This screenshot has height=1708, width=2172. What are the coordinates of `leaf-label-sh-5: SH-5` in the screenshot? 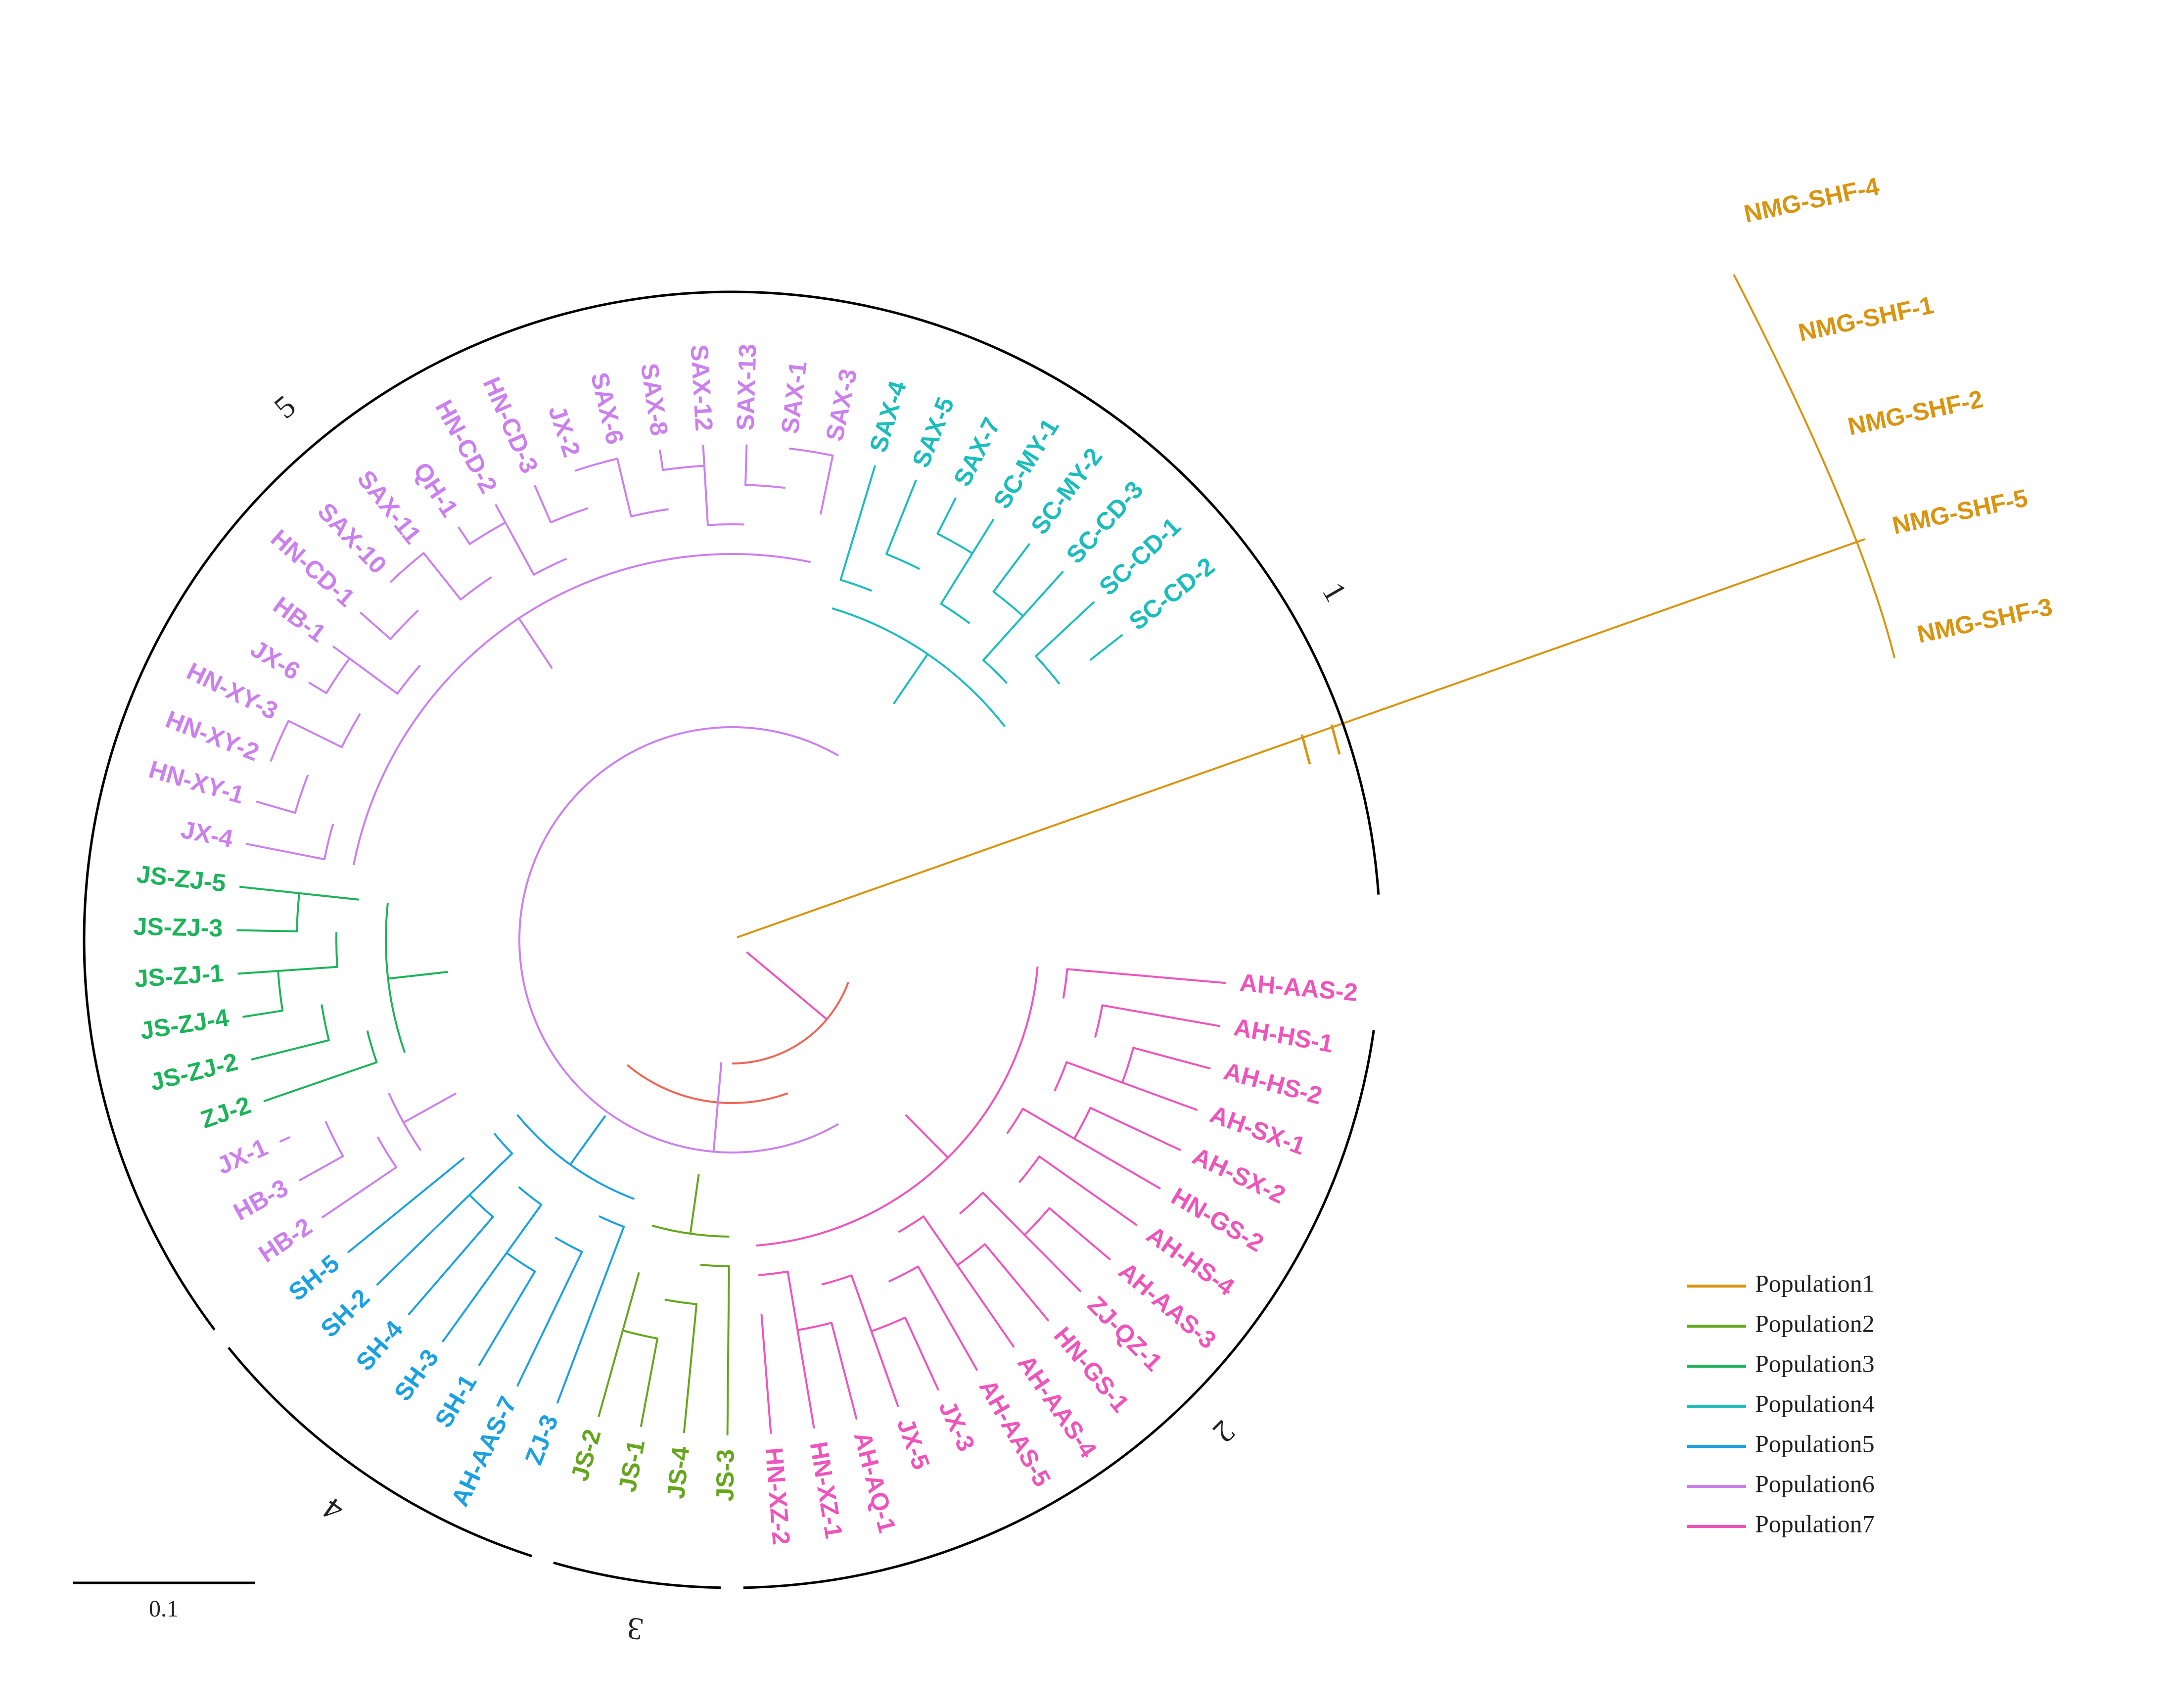 It's located at (314, 1277).